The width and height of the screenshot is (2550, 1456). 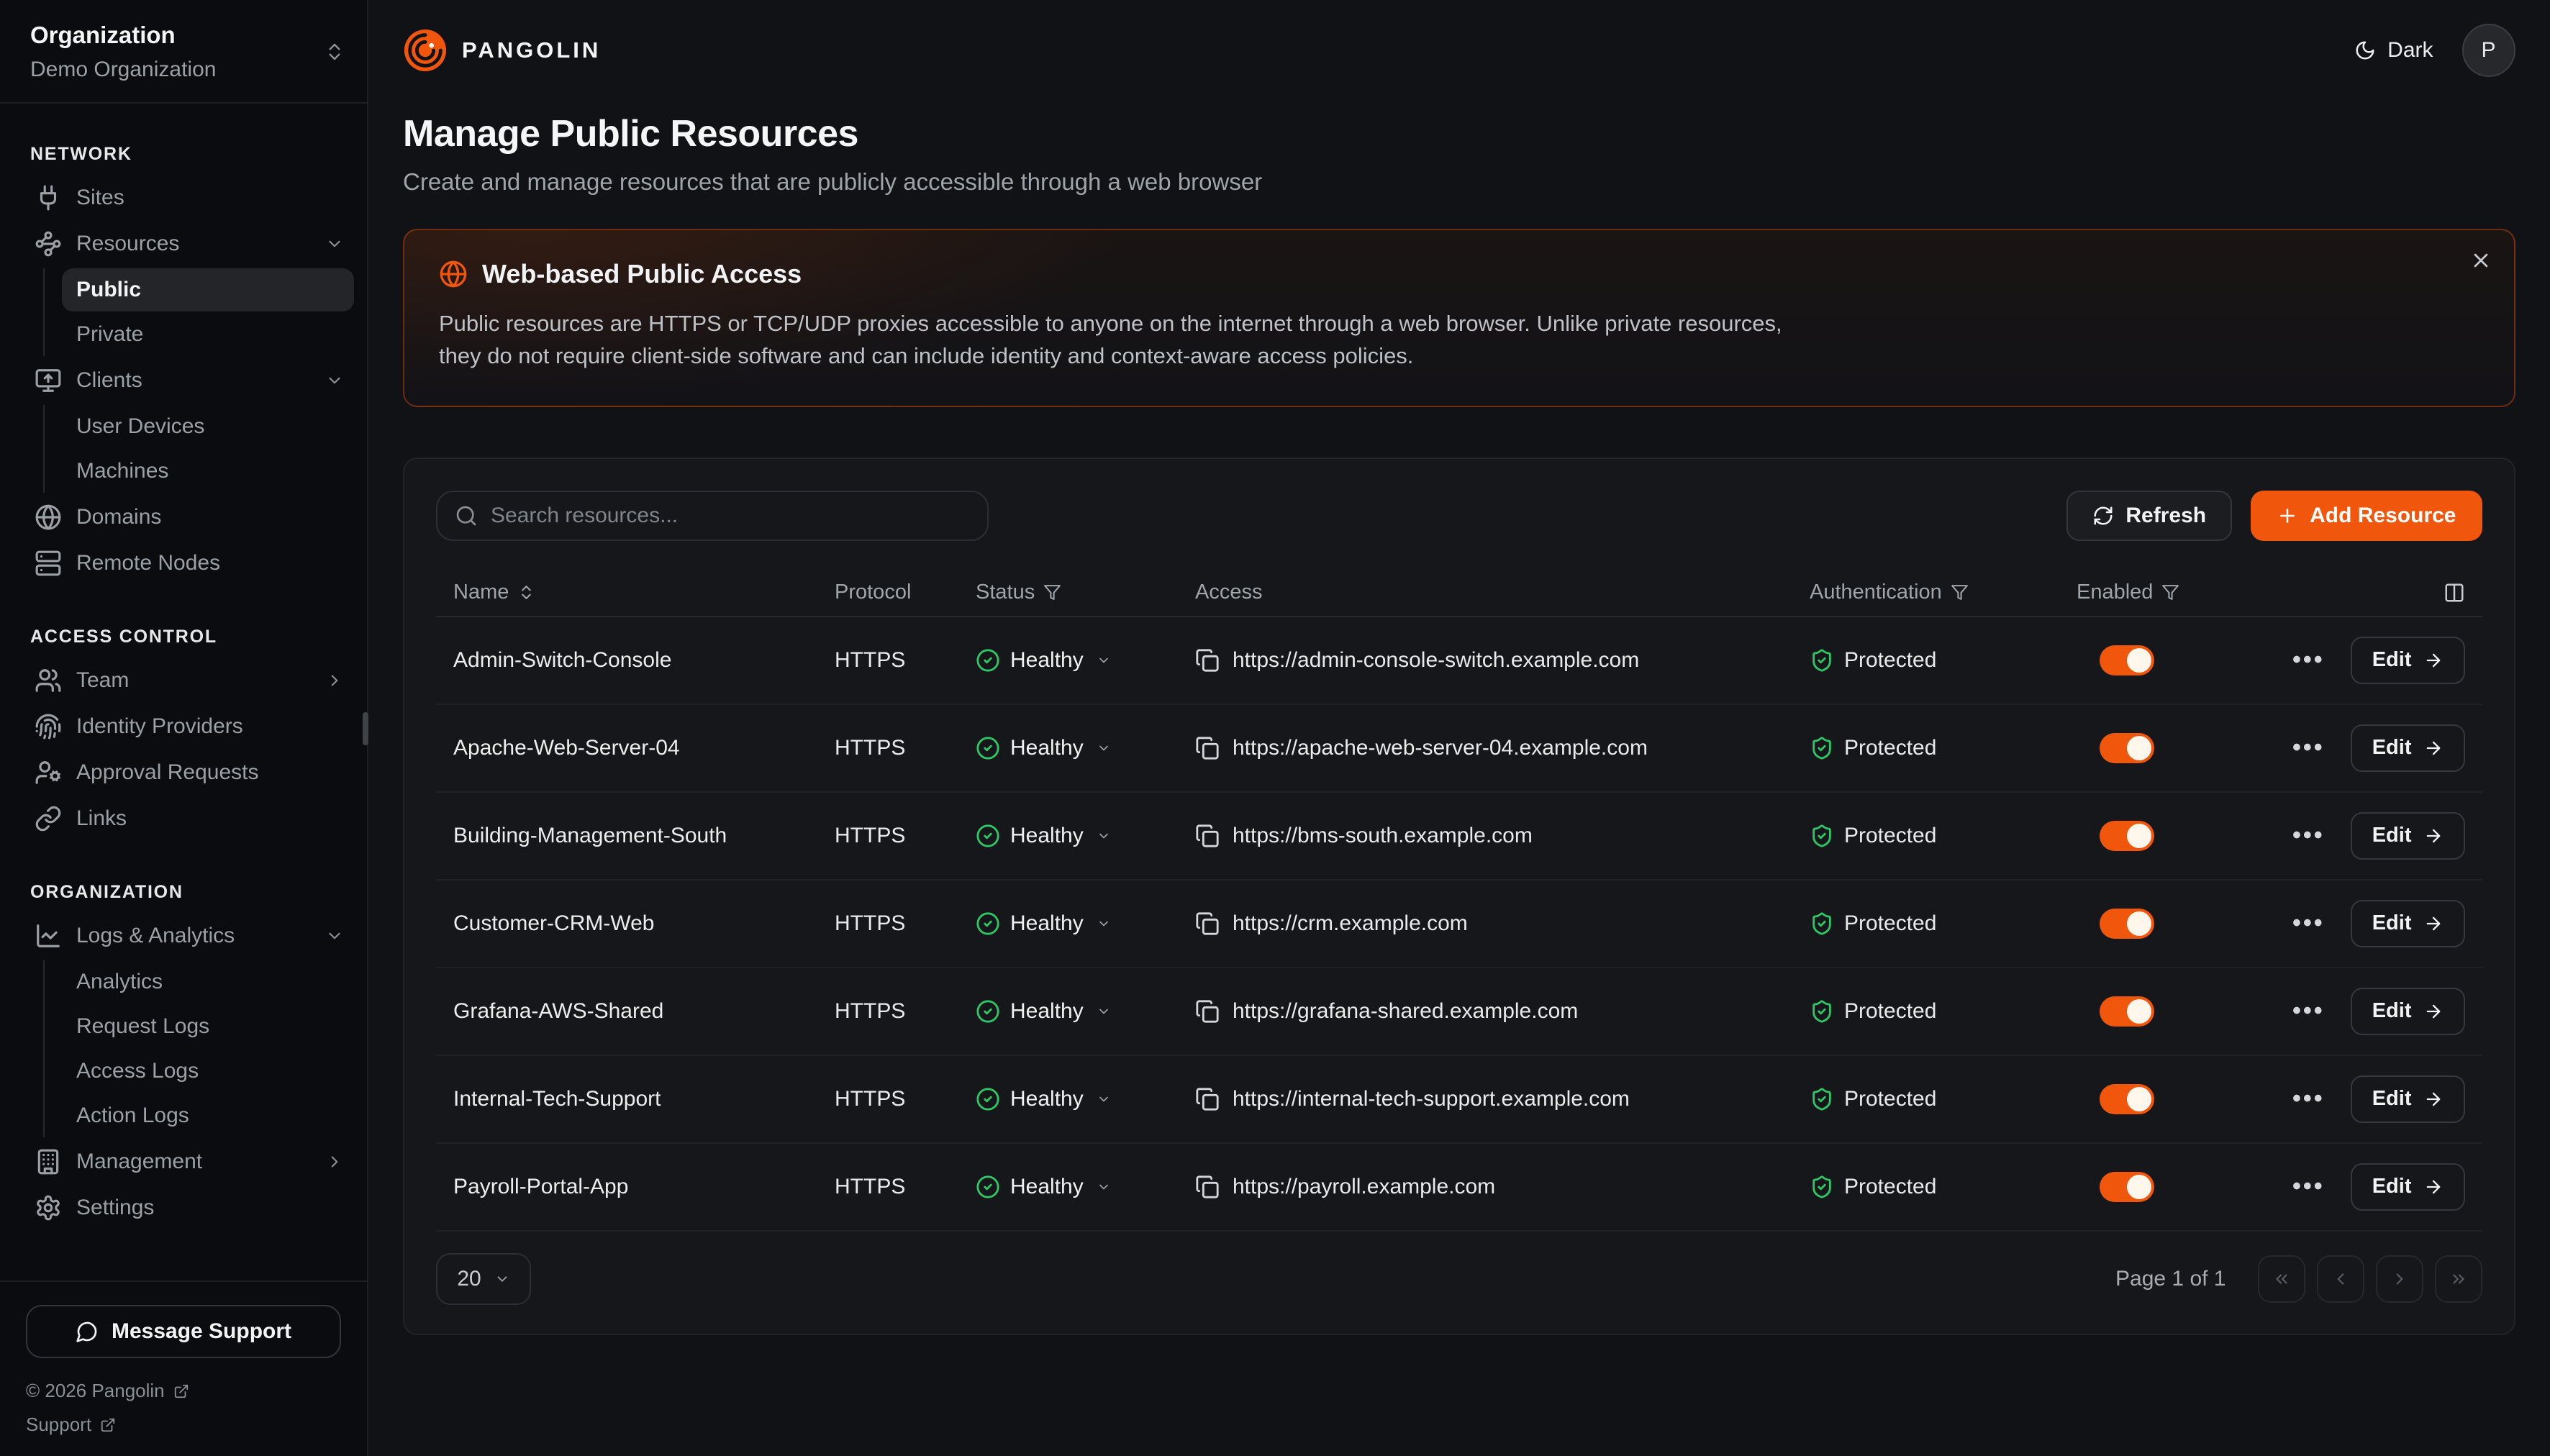 What do you see at coordinates (96, 1390) in the screenshot?
I see `copyright-text: © 2026 Pangolin` at bounding box center [96, 1390].